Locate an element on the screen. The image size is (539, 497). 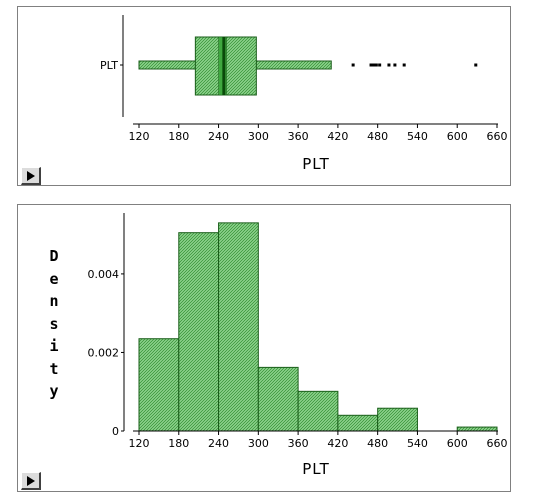
y-axis-title-letter: y is located at coordinates (54, 391).